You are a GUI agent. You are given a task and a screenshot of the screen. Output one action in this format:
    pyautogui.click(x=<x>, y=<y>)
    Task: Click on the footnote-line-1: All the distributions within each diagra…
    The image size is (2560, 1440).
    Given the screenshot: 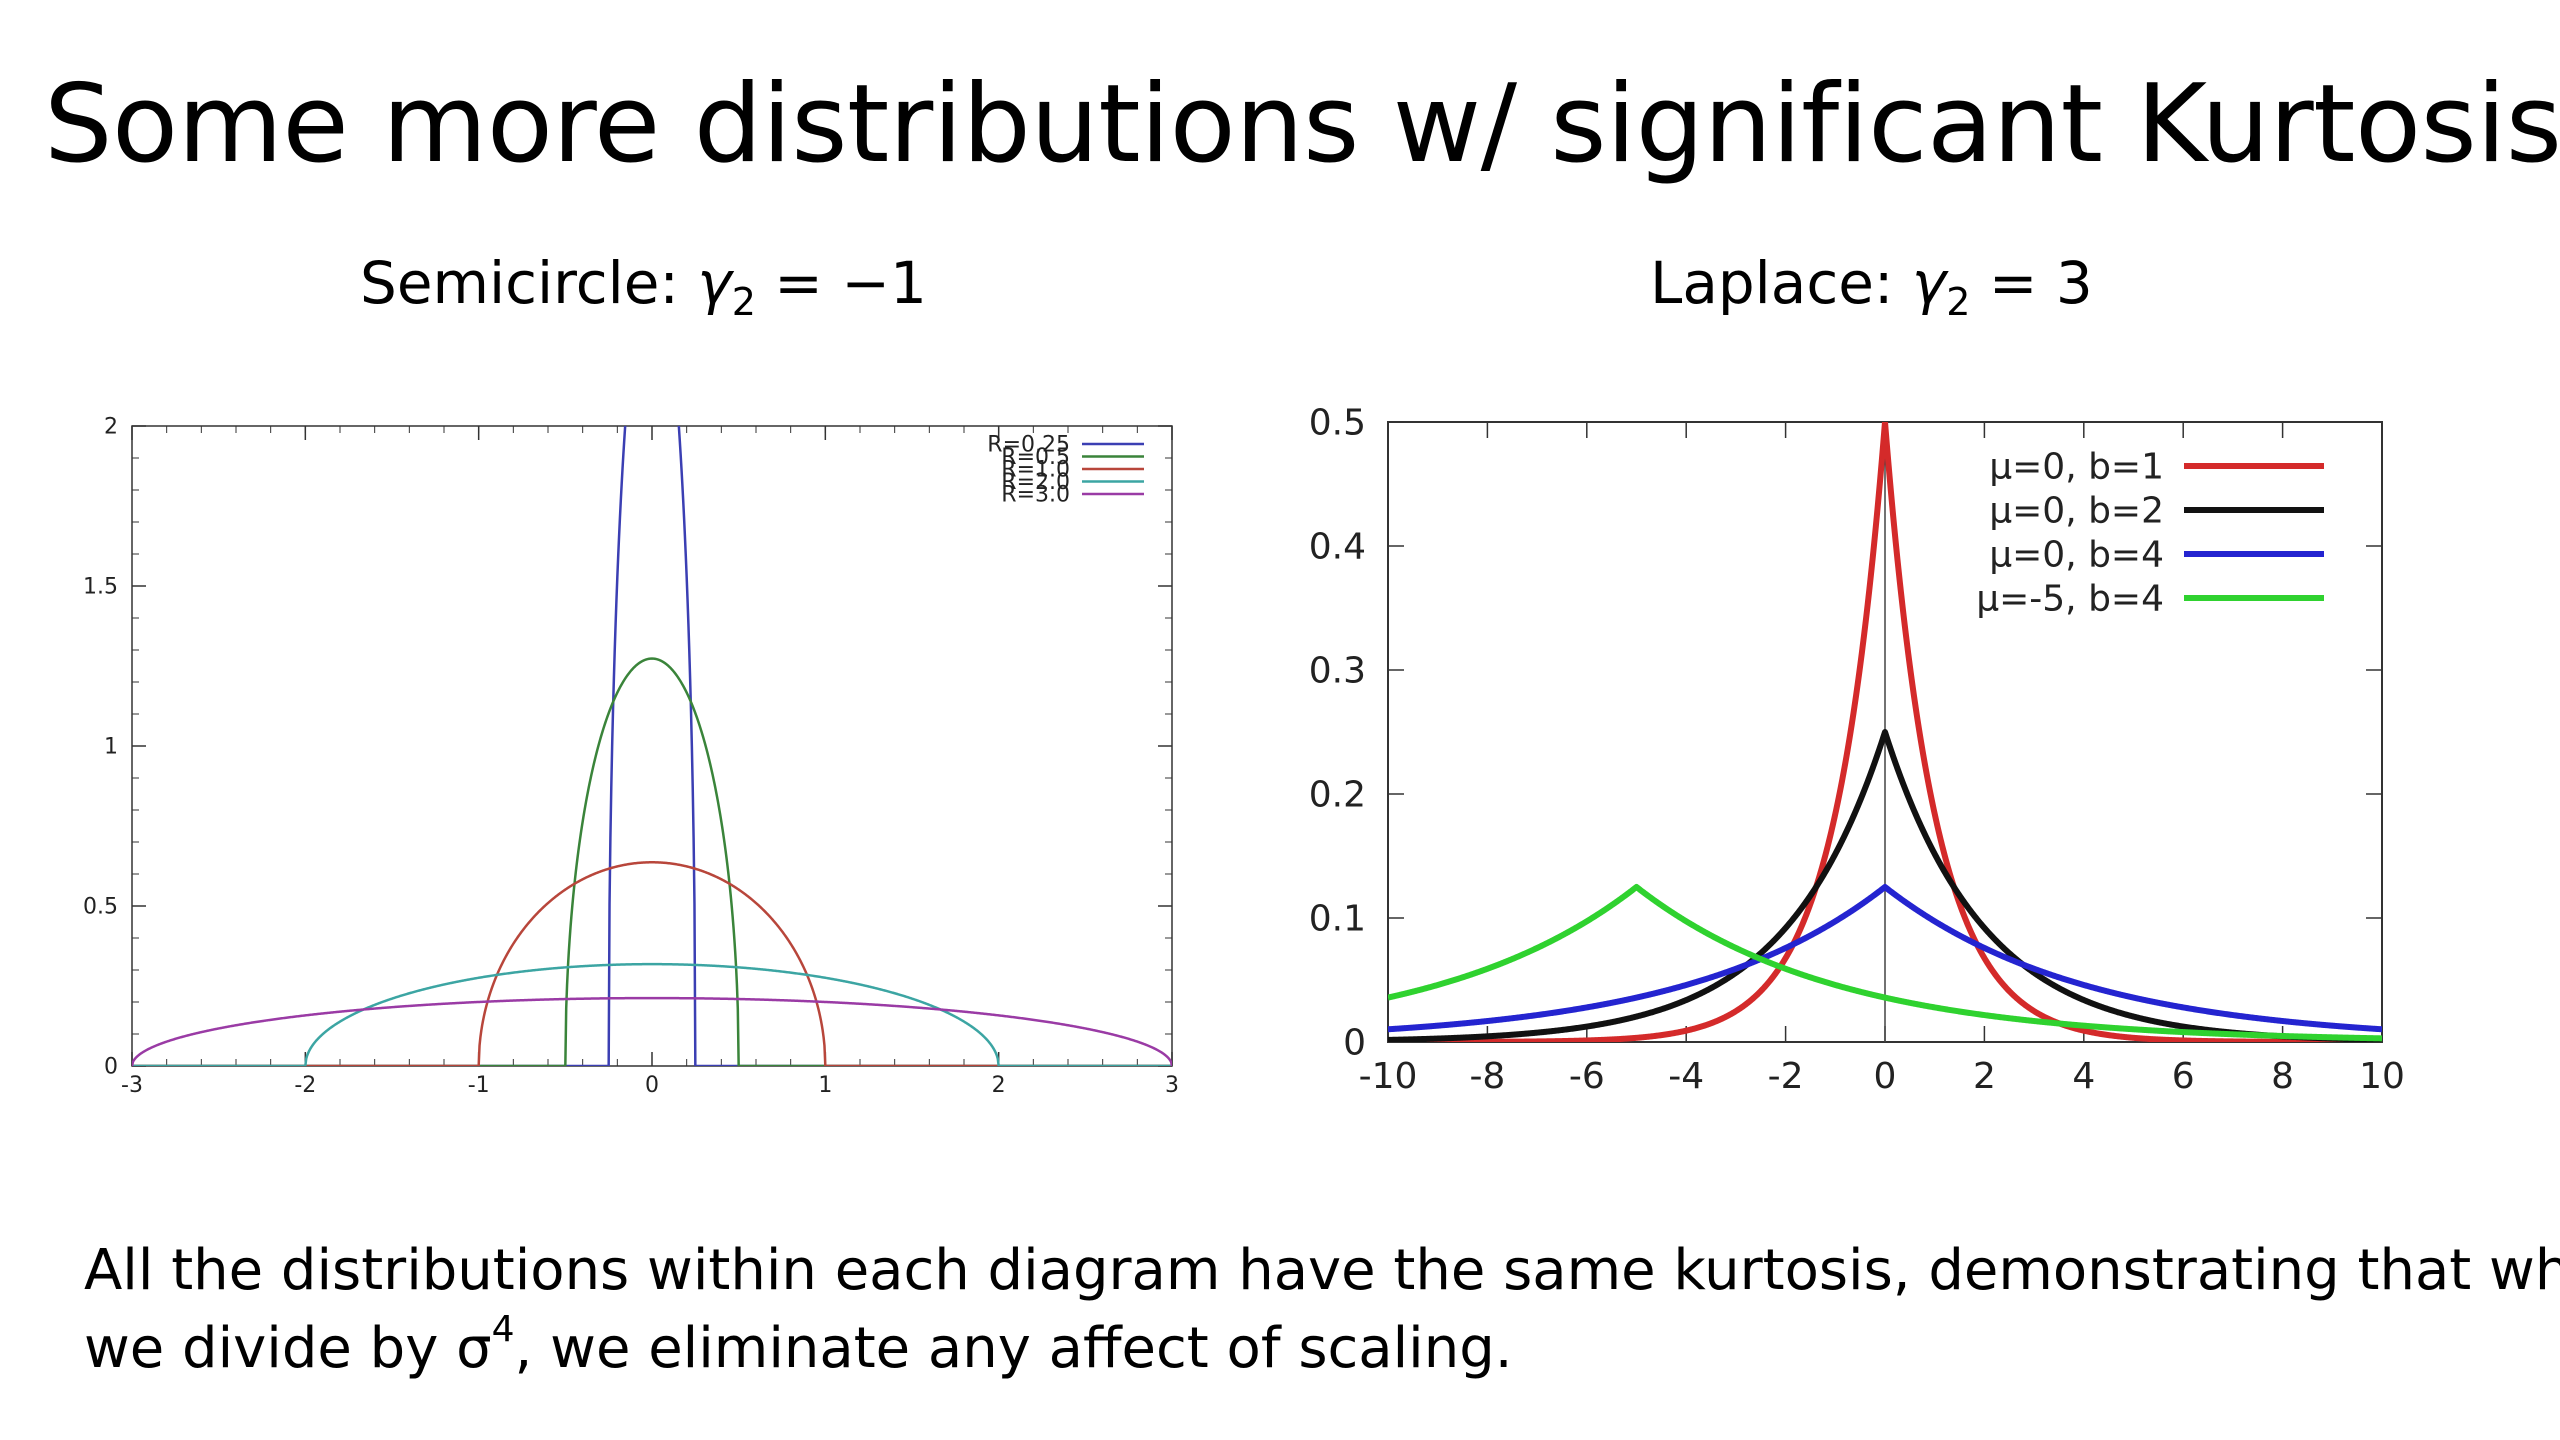 What is the action you would take?
    pyautogui.click(x=1322, y=1270)
    